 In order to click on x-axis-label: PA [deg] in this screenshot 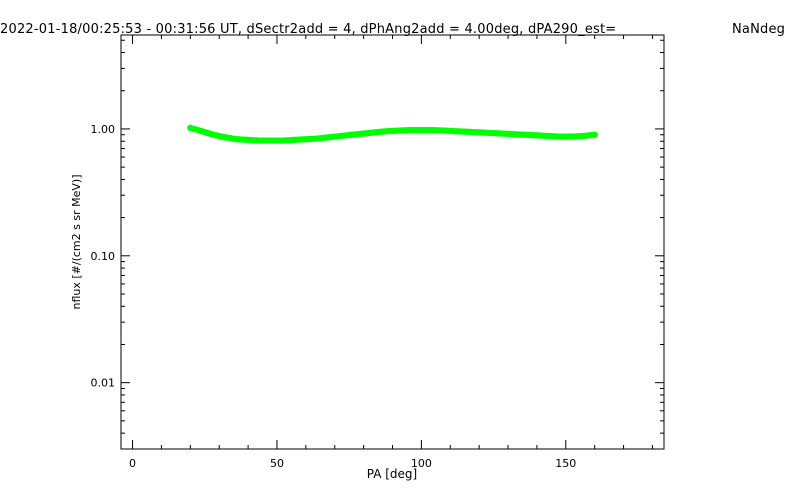, I will do `click(392, 474)`.